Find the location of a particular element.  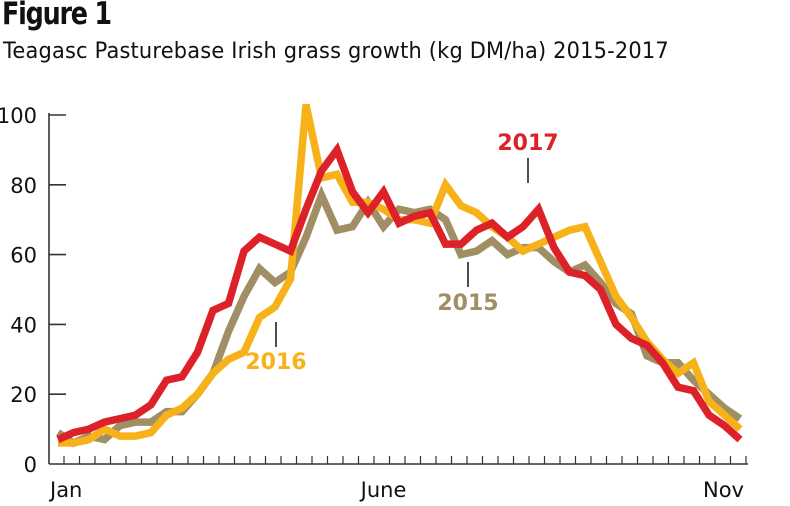

y-tick-label: 80 is located at coordinates (23, 186).